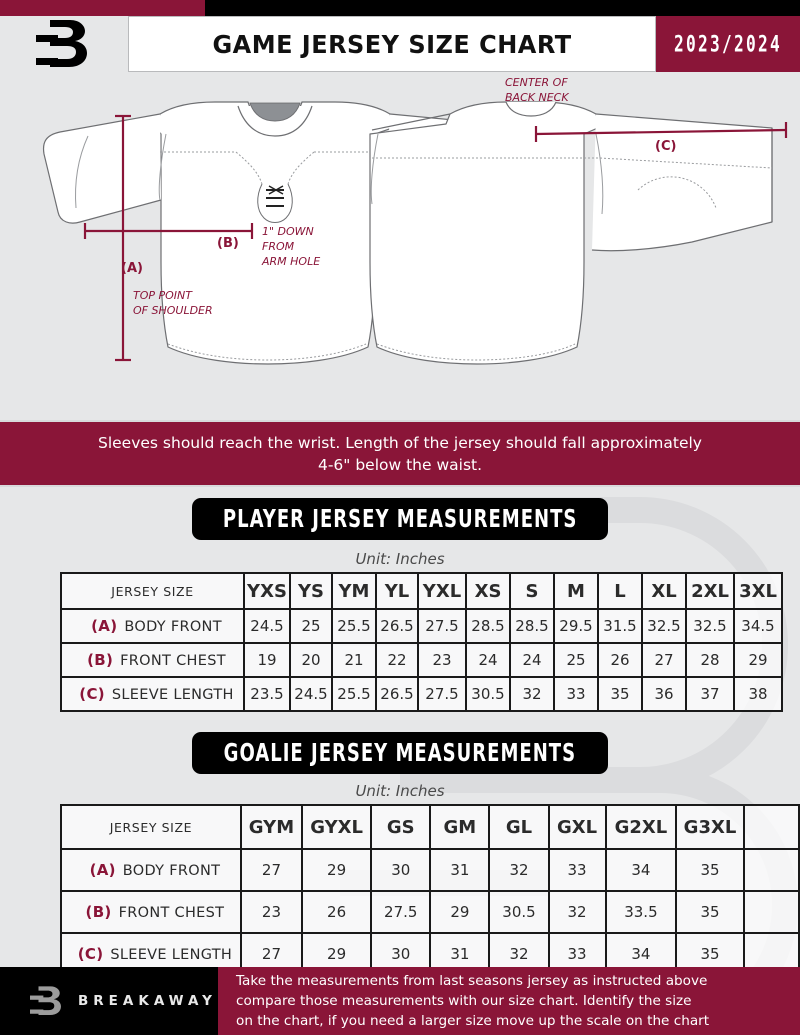 The width and height of the screenshot is (800, 1035). I want to click on player-unit-label: Unit: Inches, so click(400, 559).